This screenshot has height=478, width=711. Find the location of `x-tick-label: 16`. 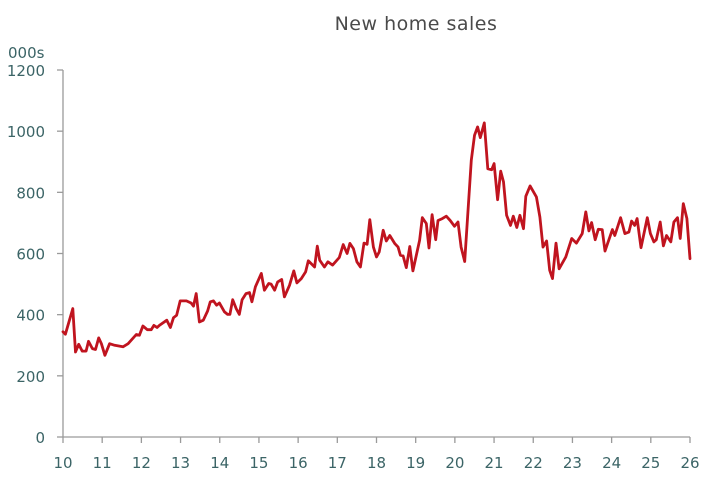

x-tick-label: 16 is located at coordinates (298, 463).